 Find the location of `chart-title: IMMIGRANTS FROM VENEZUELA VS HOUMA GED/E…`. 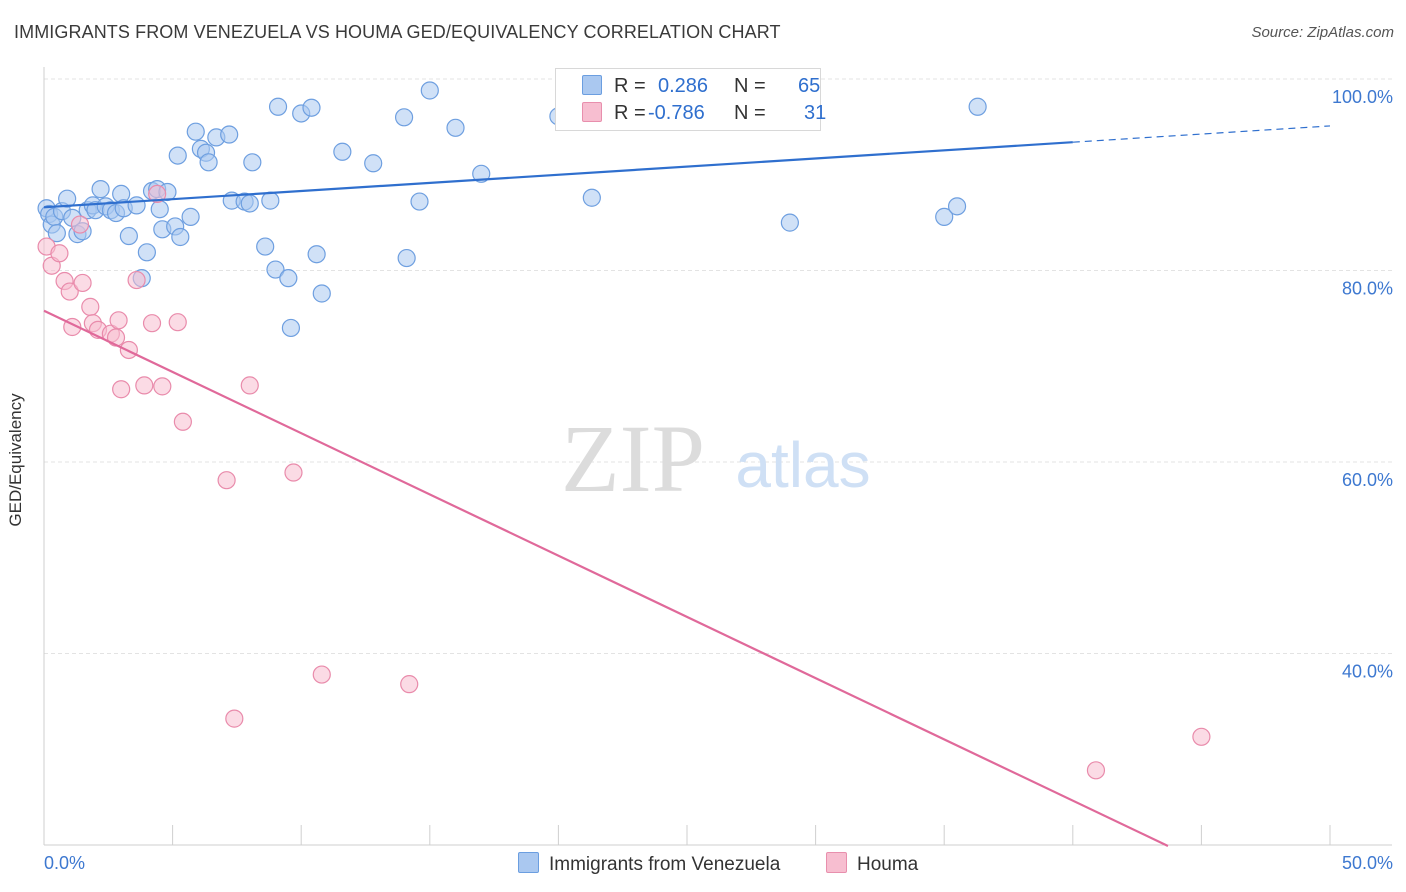

chart-title: IMMIGRANTS FROM VENEZUELA VS HOUMA GED/E… is located at coordinates (397, 32).